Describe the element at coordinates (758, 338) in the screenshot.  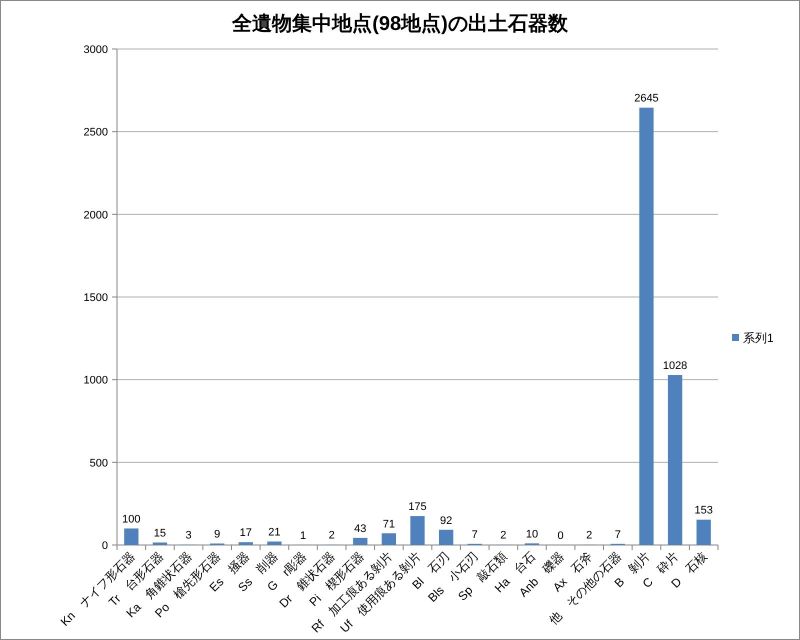
I see `legend-label: 系列1` at that location.